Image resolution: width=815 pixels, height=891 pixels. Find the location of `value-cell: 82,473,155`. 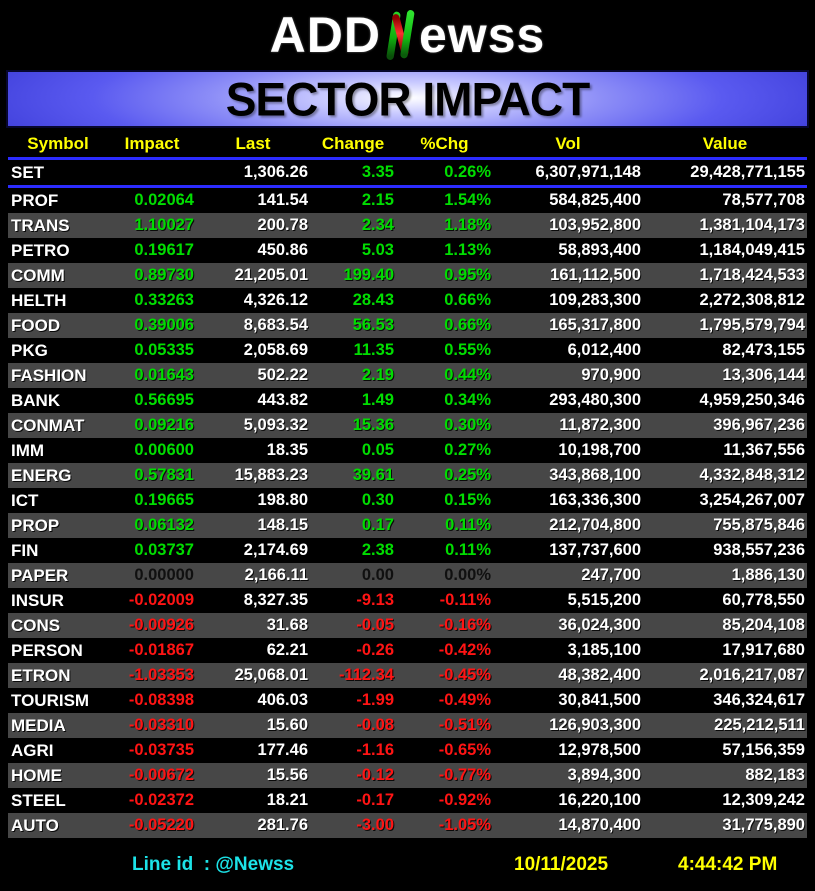

value-cell: 82,473,155 is located at coordinates (763, 350).